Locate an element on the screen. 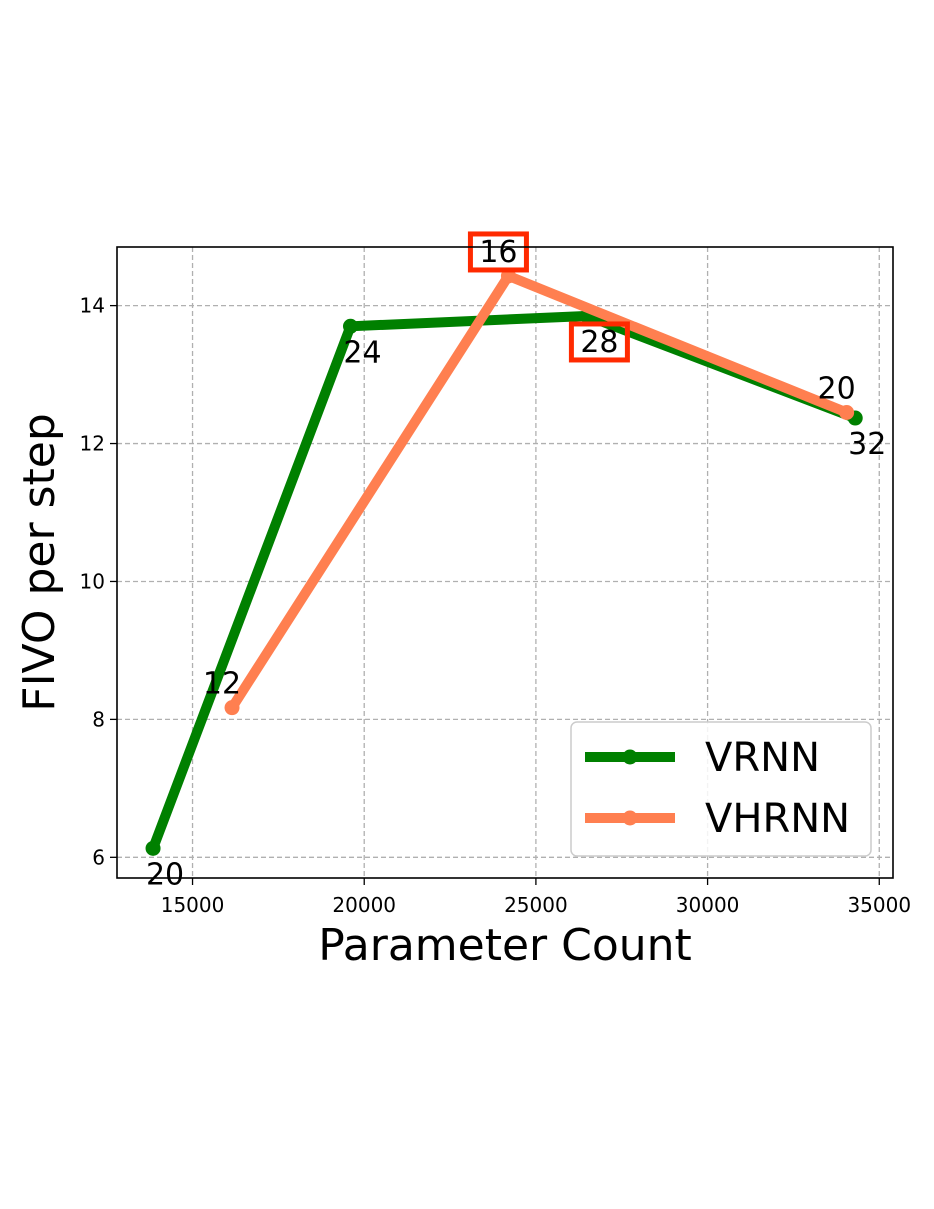 Image resolution: width=934 pixels, height=1209 pixels. y-tick-label: 6 is located at coordinates (98, 857).